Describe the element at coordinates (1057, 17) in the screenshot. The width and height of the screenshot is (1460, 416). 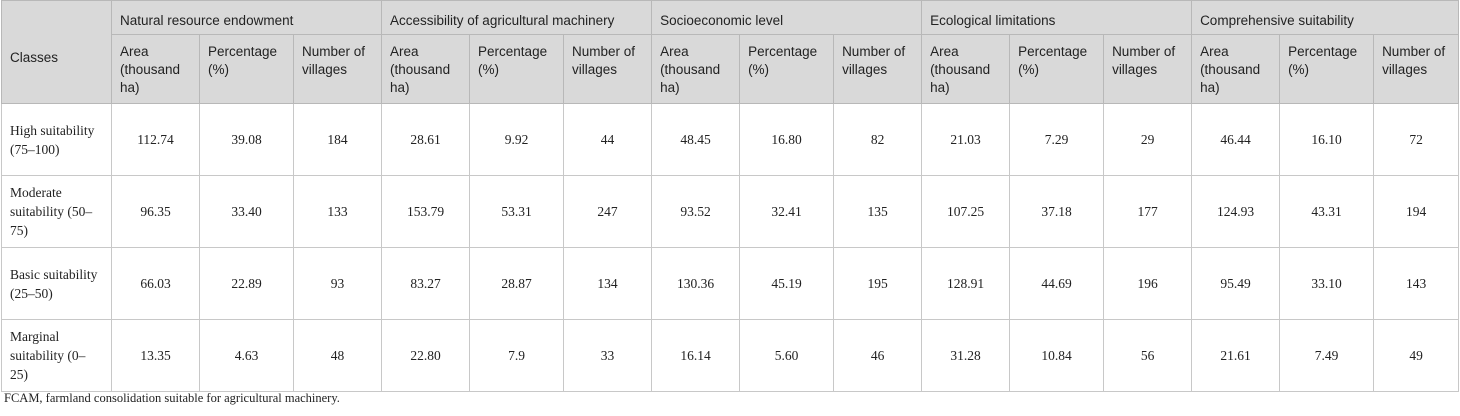
I see `group-header-ecological: Ecological limitations` at that location.